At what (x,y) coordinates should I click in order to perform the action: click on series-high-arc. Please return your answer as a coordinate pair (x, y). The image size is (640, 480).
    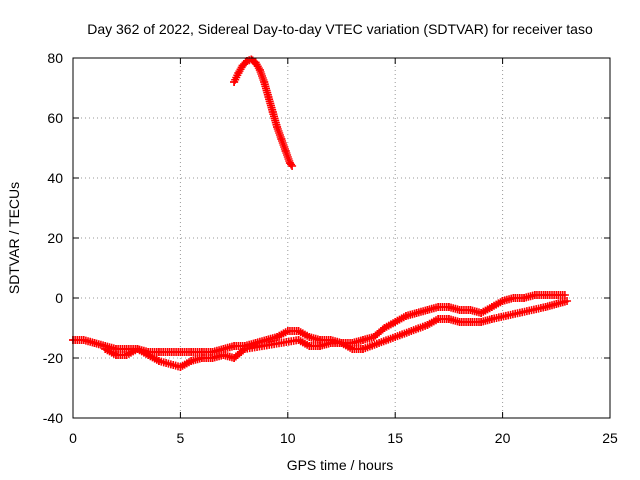
    Looking at the image, I should click on (263, 112).